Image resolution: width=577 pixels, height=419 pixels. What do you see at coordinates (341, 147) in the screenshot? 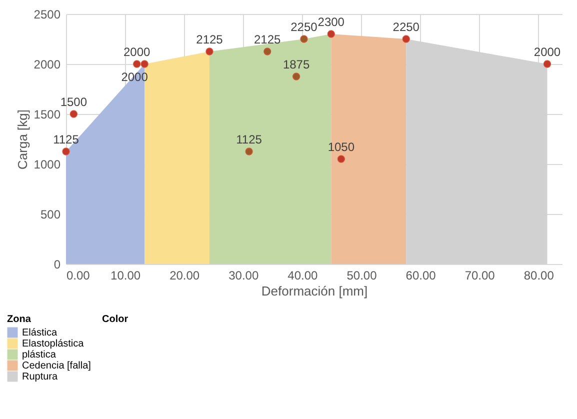
I see `data-label: 1050` at bounding box center [341, 147].